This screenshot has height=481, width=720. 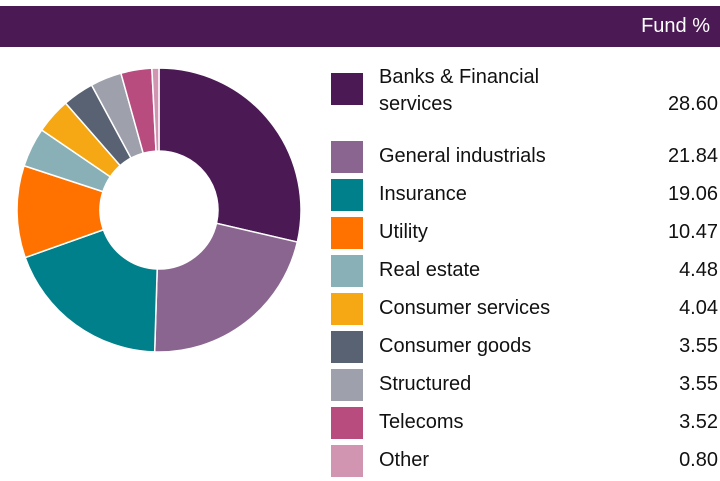 What do you see at coordinates (403, 232) in the screenshot?
I see `legend-label-utility: Utility` at bounding box center [403, 232].